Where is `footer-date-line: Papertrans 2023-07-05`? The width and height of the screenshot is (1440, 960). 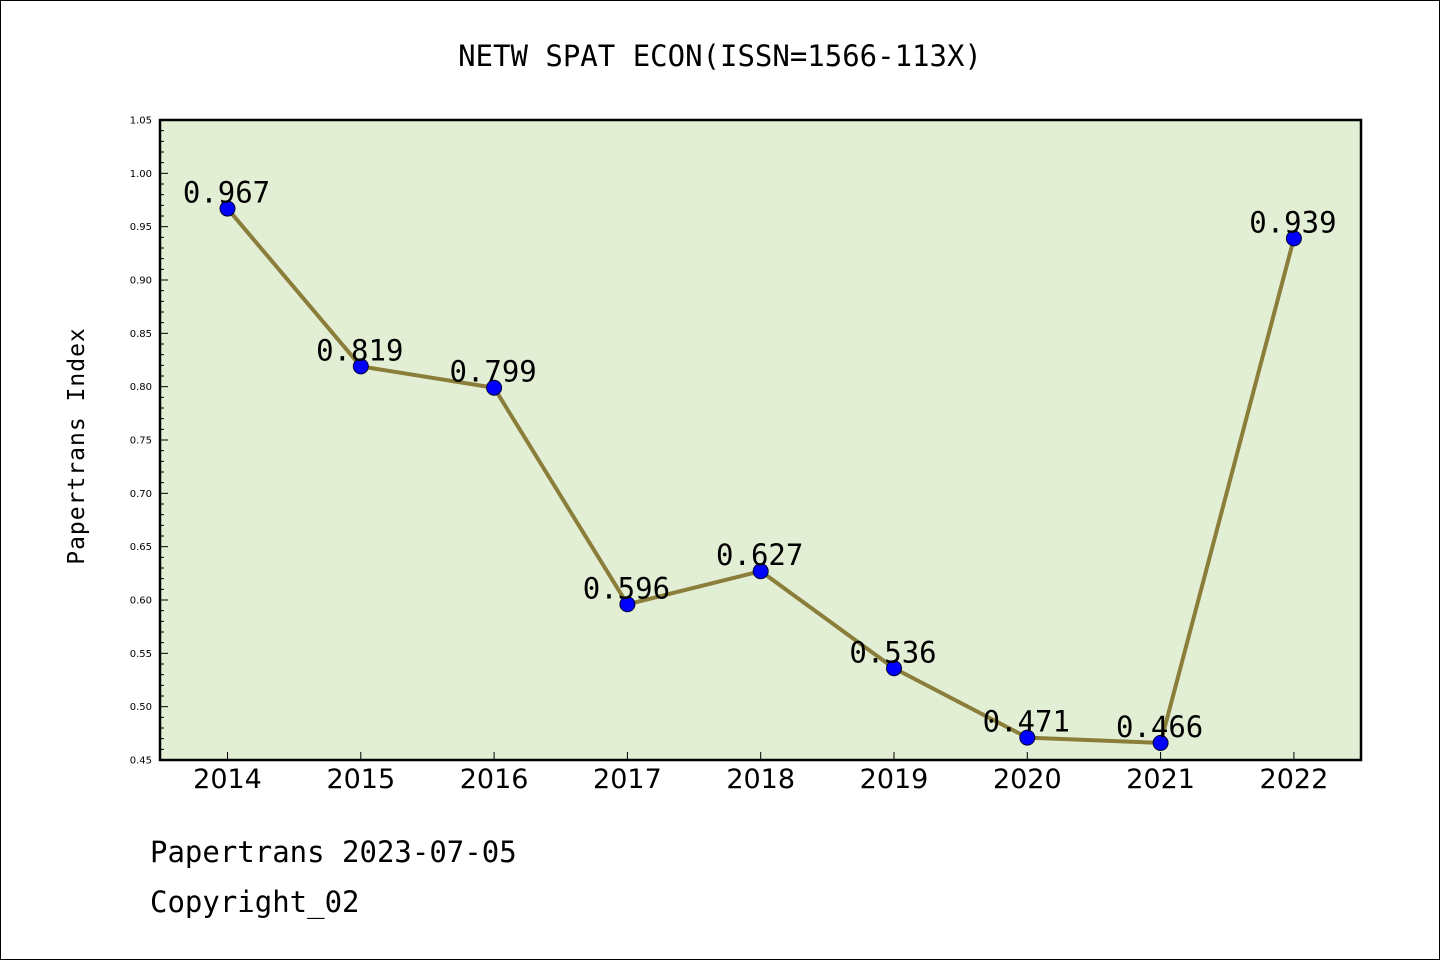 footer-date-line: Papertrans 2023-07-05 is located at coordinates (333, 852).